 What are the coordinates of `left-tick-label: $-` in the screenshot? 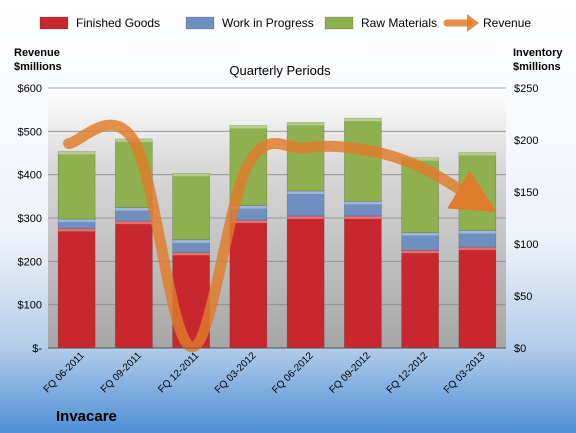 It's located at (37, 349).